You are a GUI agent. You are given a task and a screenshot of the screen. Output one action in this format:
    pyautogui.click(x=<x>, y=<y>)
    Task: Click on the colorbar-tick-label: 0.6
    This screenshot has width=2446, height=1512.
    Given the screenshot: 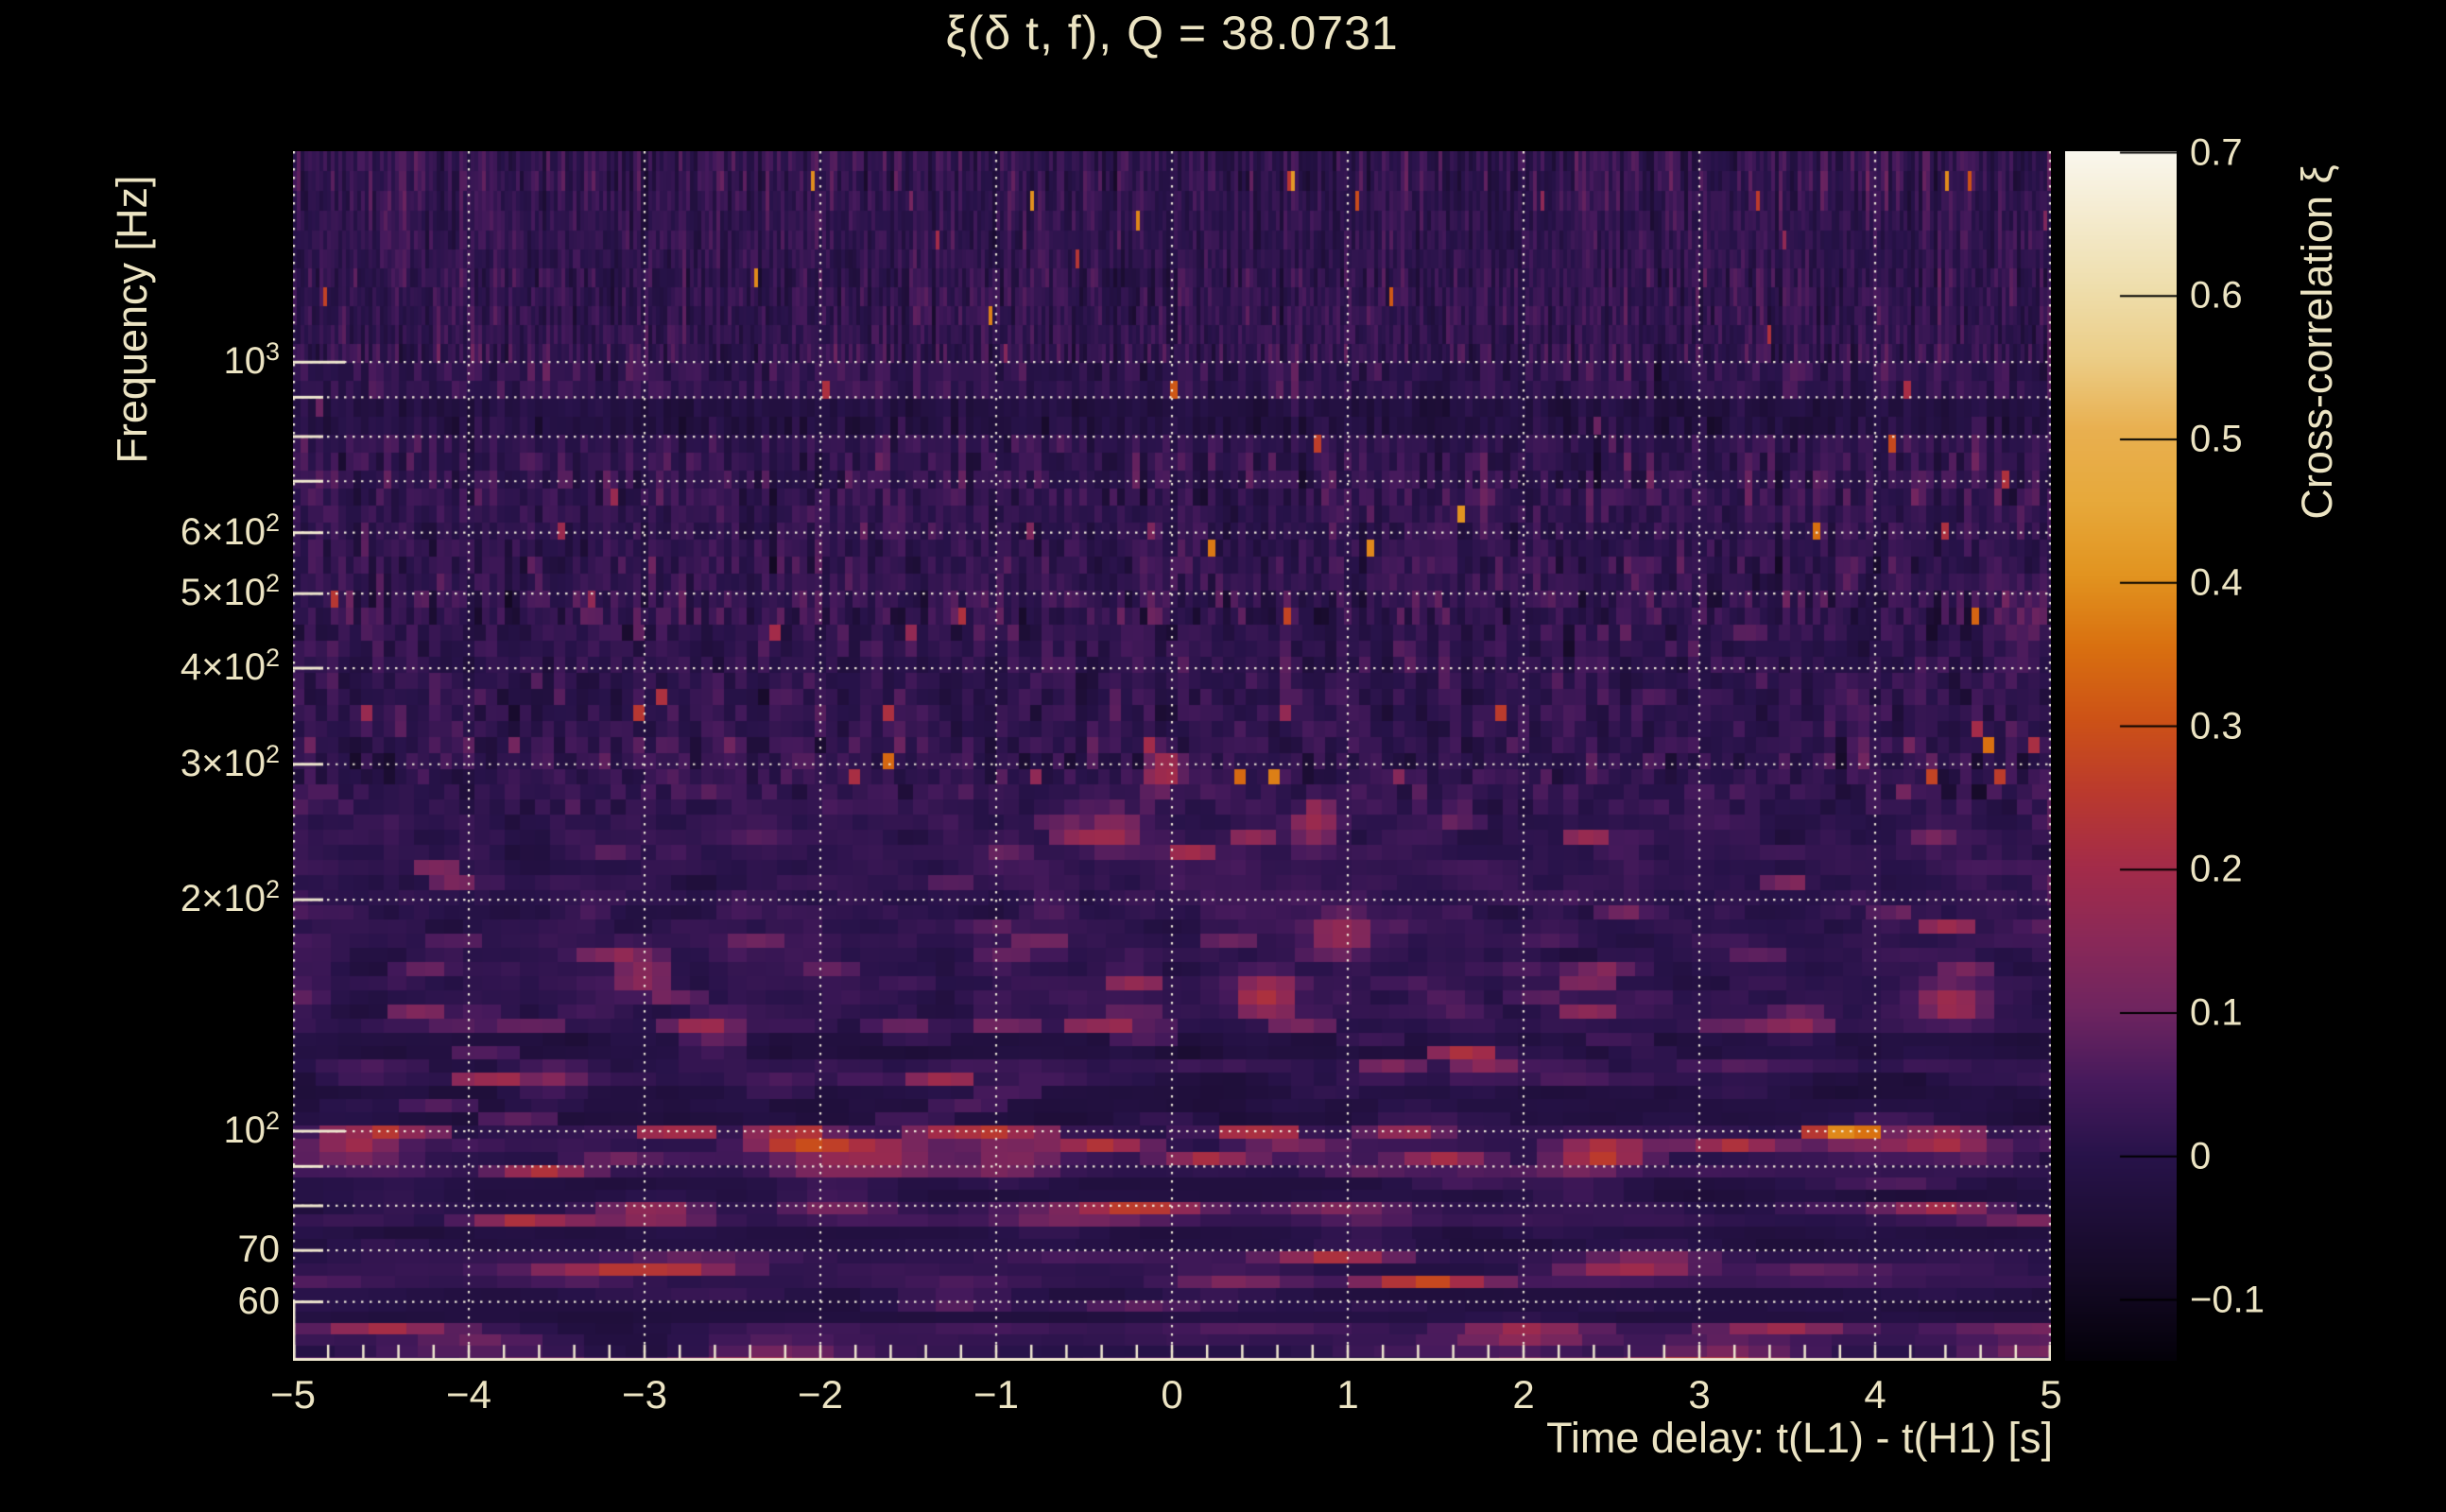 What is the action you would take?
    pyautogui.click(x=2216, y=295)
    